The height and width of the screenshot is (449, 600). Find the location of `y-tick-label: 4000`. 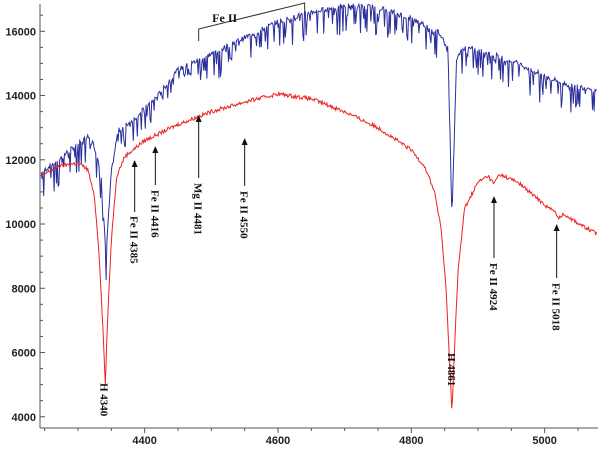

y-tick-label: 4000 is located at coordinates (24, 418).